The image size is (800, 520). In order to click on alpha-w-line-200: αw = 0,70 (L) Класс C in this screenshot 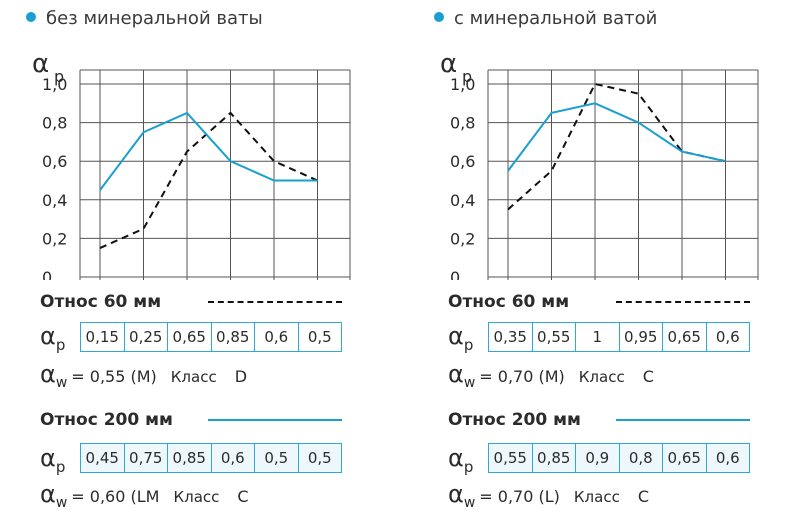, I will do `click(548, 495)`.